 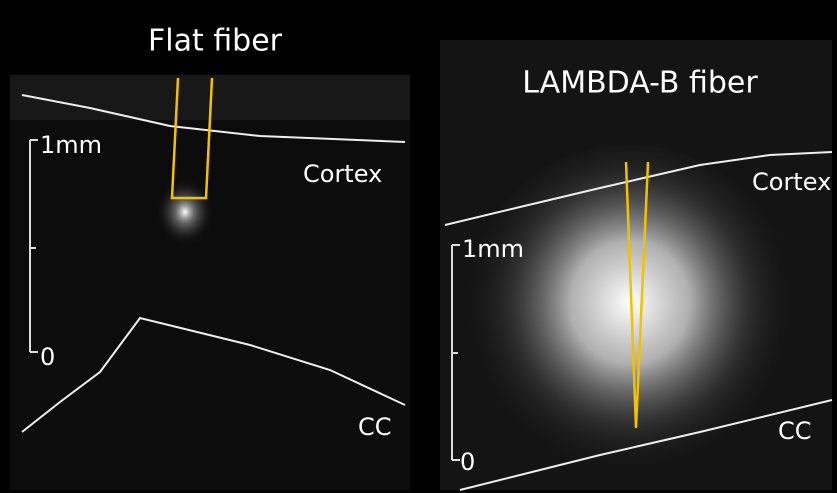 I want to click on panel-title: LAMBDA-B fiber, so click(x=640, y=83).